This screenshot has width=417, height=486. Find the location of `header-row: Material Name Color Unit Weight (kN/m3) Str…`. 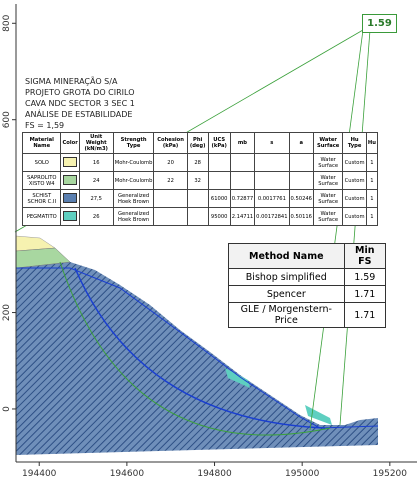

header-row: Material Name Color Unit Weight (kN/m3) Str… is located at coordinates (200, 143).